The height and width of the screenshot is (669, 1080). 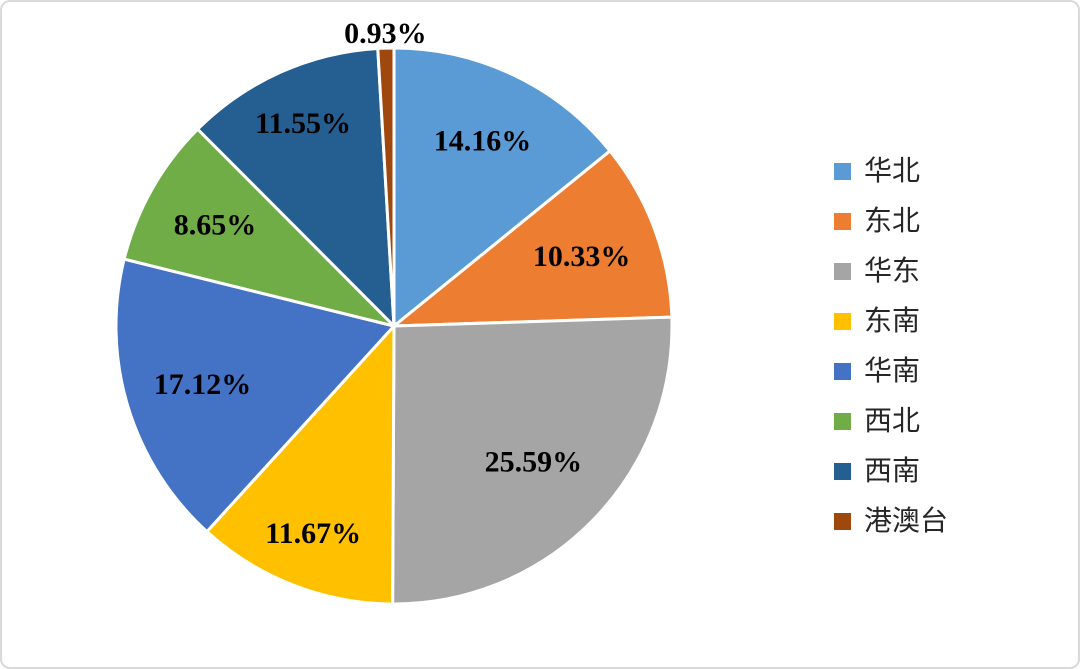 What do you see at coordinates (303, 123) in the screenshot?
I see `pie-label-7: 11.55%` at bounding box center [303, 123].